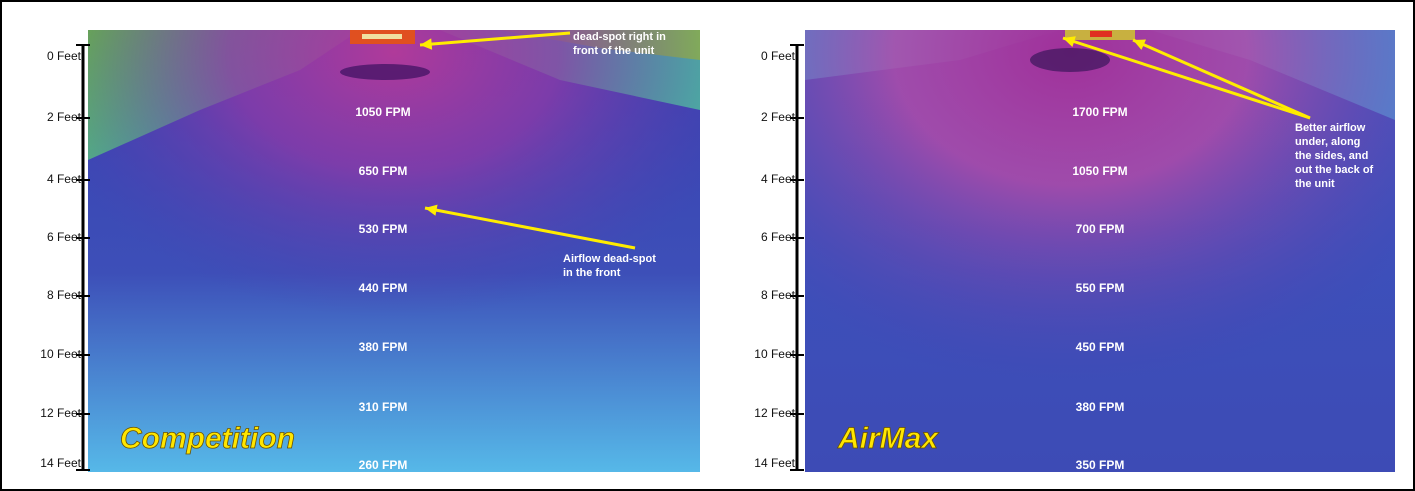  What do you see at coordinates (383, 229) in the screenshot?
I see `airflow-reading: 530 FPM` at bounding box center [383, 229].